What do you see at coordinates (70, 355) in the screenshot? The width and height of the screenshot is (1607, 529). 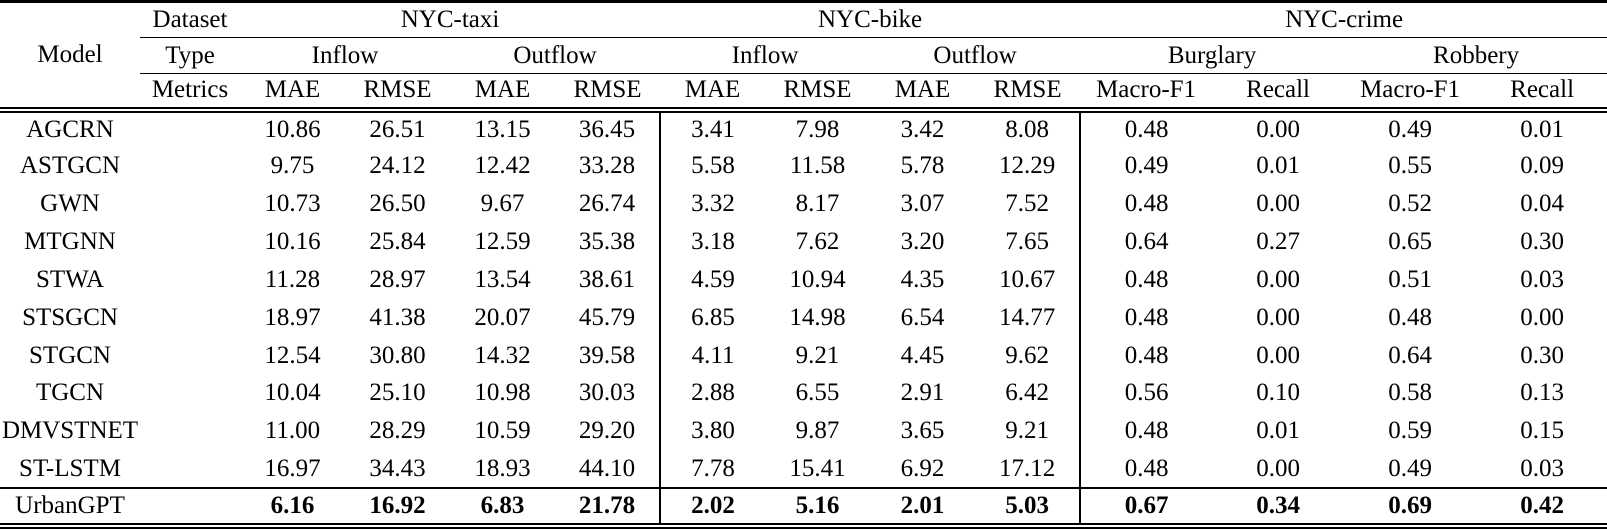 I see `model-name-cell: STGCN` at bounding box center [70, 355].